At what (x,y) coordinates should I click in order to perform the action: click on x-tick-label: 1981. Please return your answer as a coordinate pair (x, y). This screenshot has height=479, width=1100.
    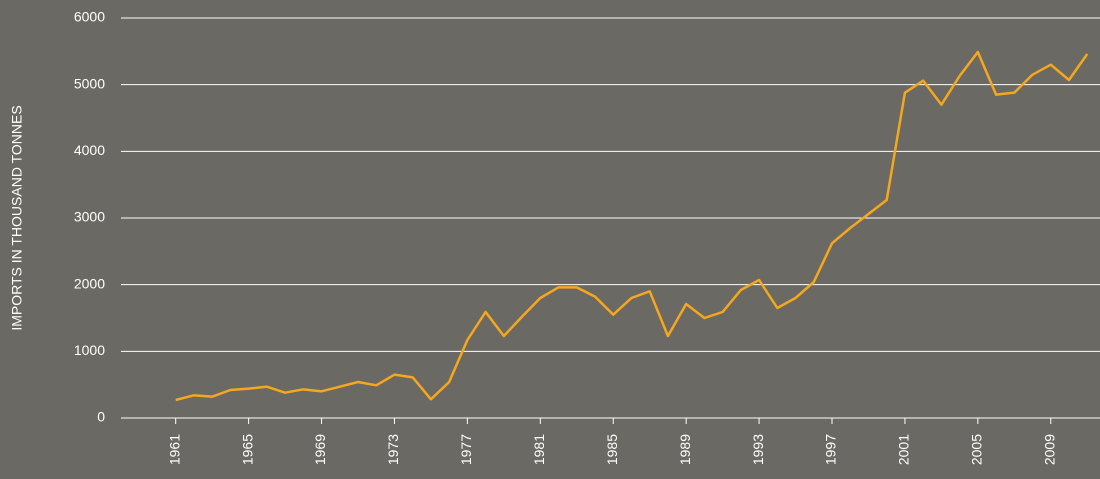
    Looking at the image, I should click on (539, 449).